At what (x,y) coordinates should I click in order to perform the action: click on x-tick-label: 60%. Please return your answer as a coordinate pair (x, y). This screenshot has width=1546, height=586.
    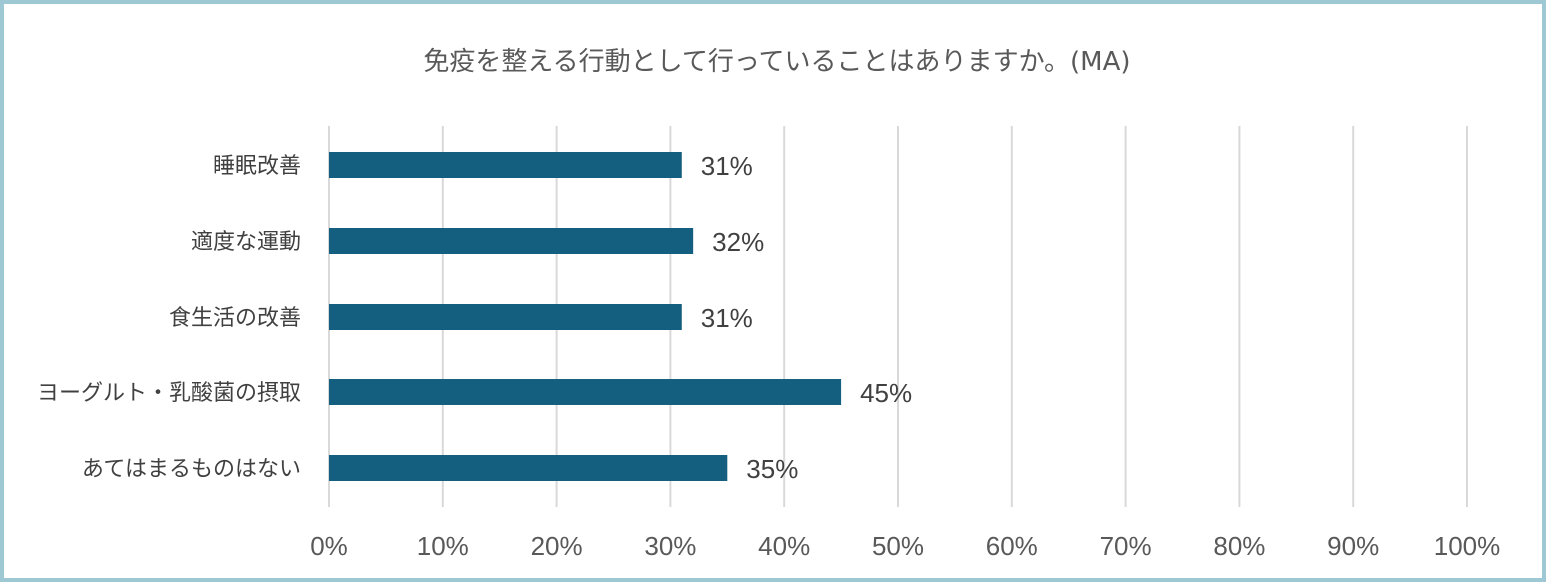
    Looking at the image, I should click on (1012, 546).